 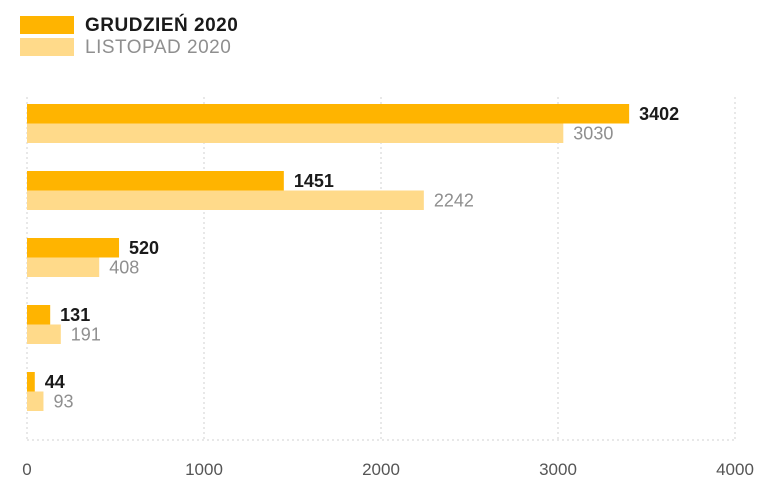 What do you see at coordinates (161, 25) in the screenshot?
I see `legend-label-1: GRUDZIEŃ 2020` at bounding box center [161, 25].